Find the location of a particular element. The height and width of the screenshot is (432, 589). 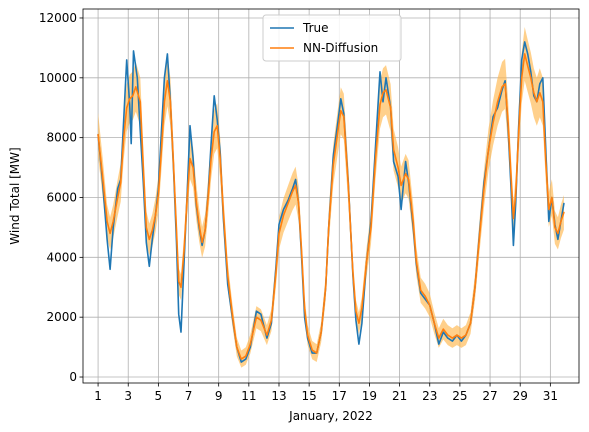

x-tick-label: 21 is located at coordinates (399, 396).